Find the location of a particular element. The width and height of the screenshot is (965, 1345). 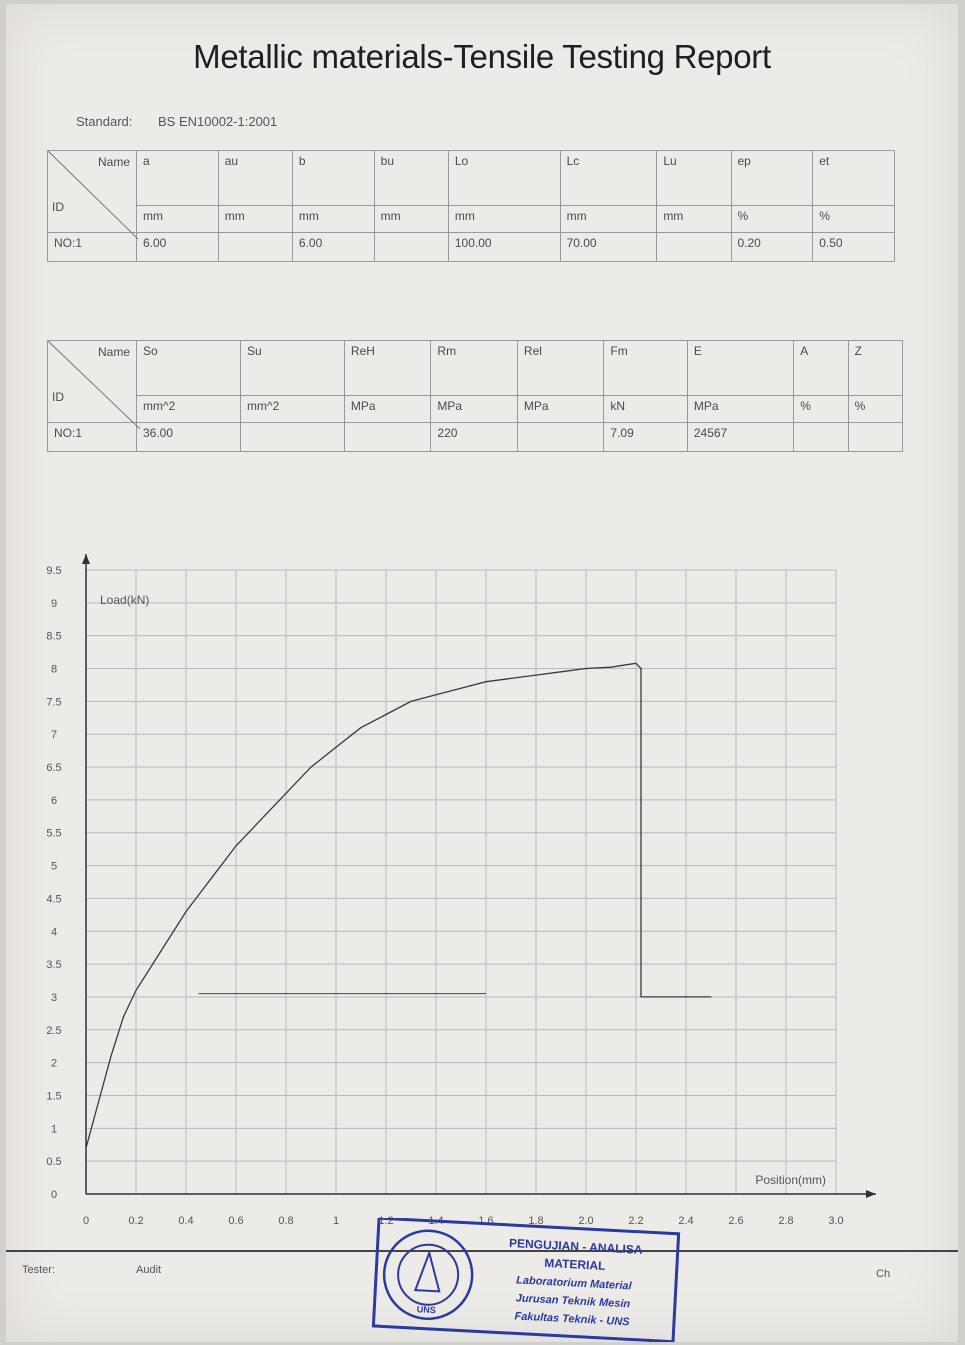

table2-cell: 36.00 is located at coordinates (188, 437).